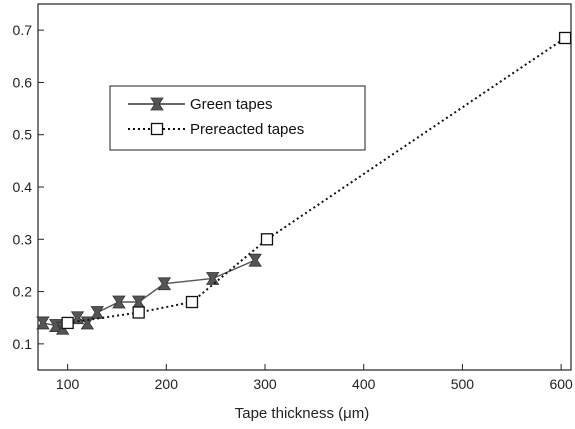 Image resolution: width=575 pixels, height=429 pixels. I want to click on y-tick-label: 0.5, so click(23, 135).